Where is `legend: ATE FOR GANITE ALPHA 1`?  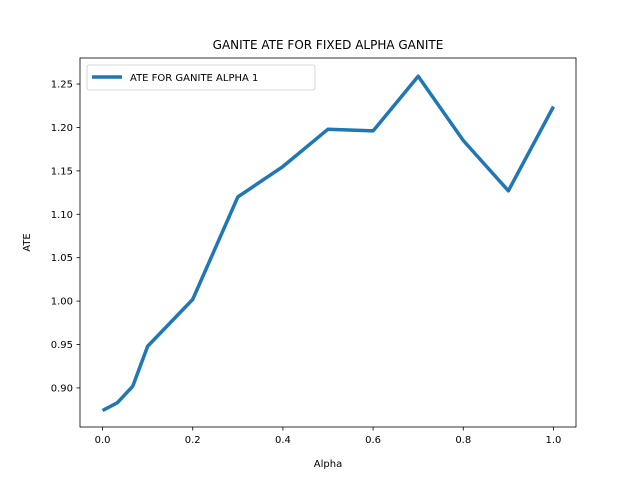 legend: ATE FOR GANITE ALPHA 1 is located at coordinates (201, 77).